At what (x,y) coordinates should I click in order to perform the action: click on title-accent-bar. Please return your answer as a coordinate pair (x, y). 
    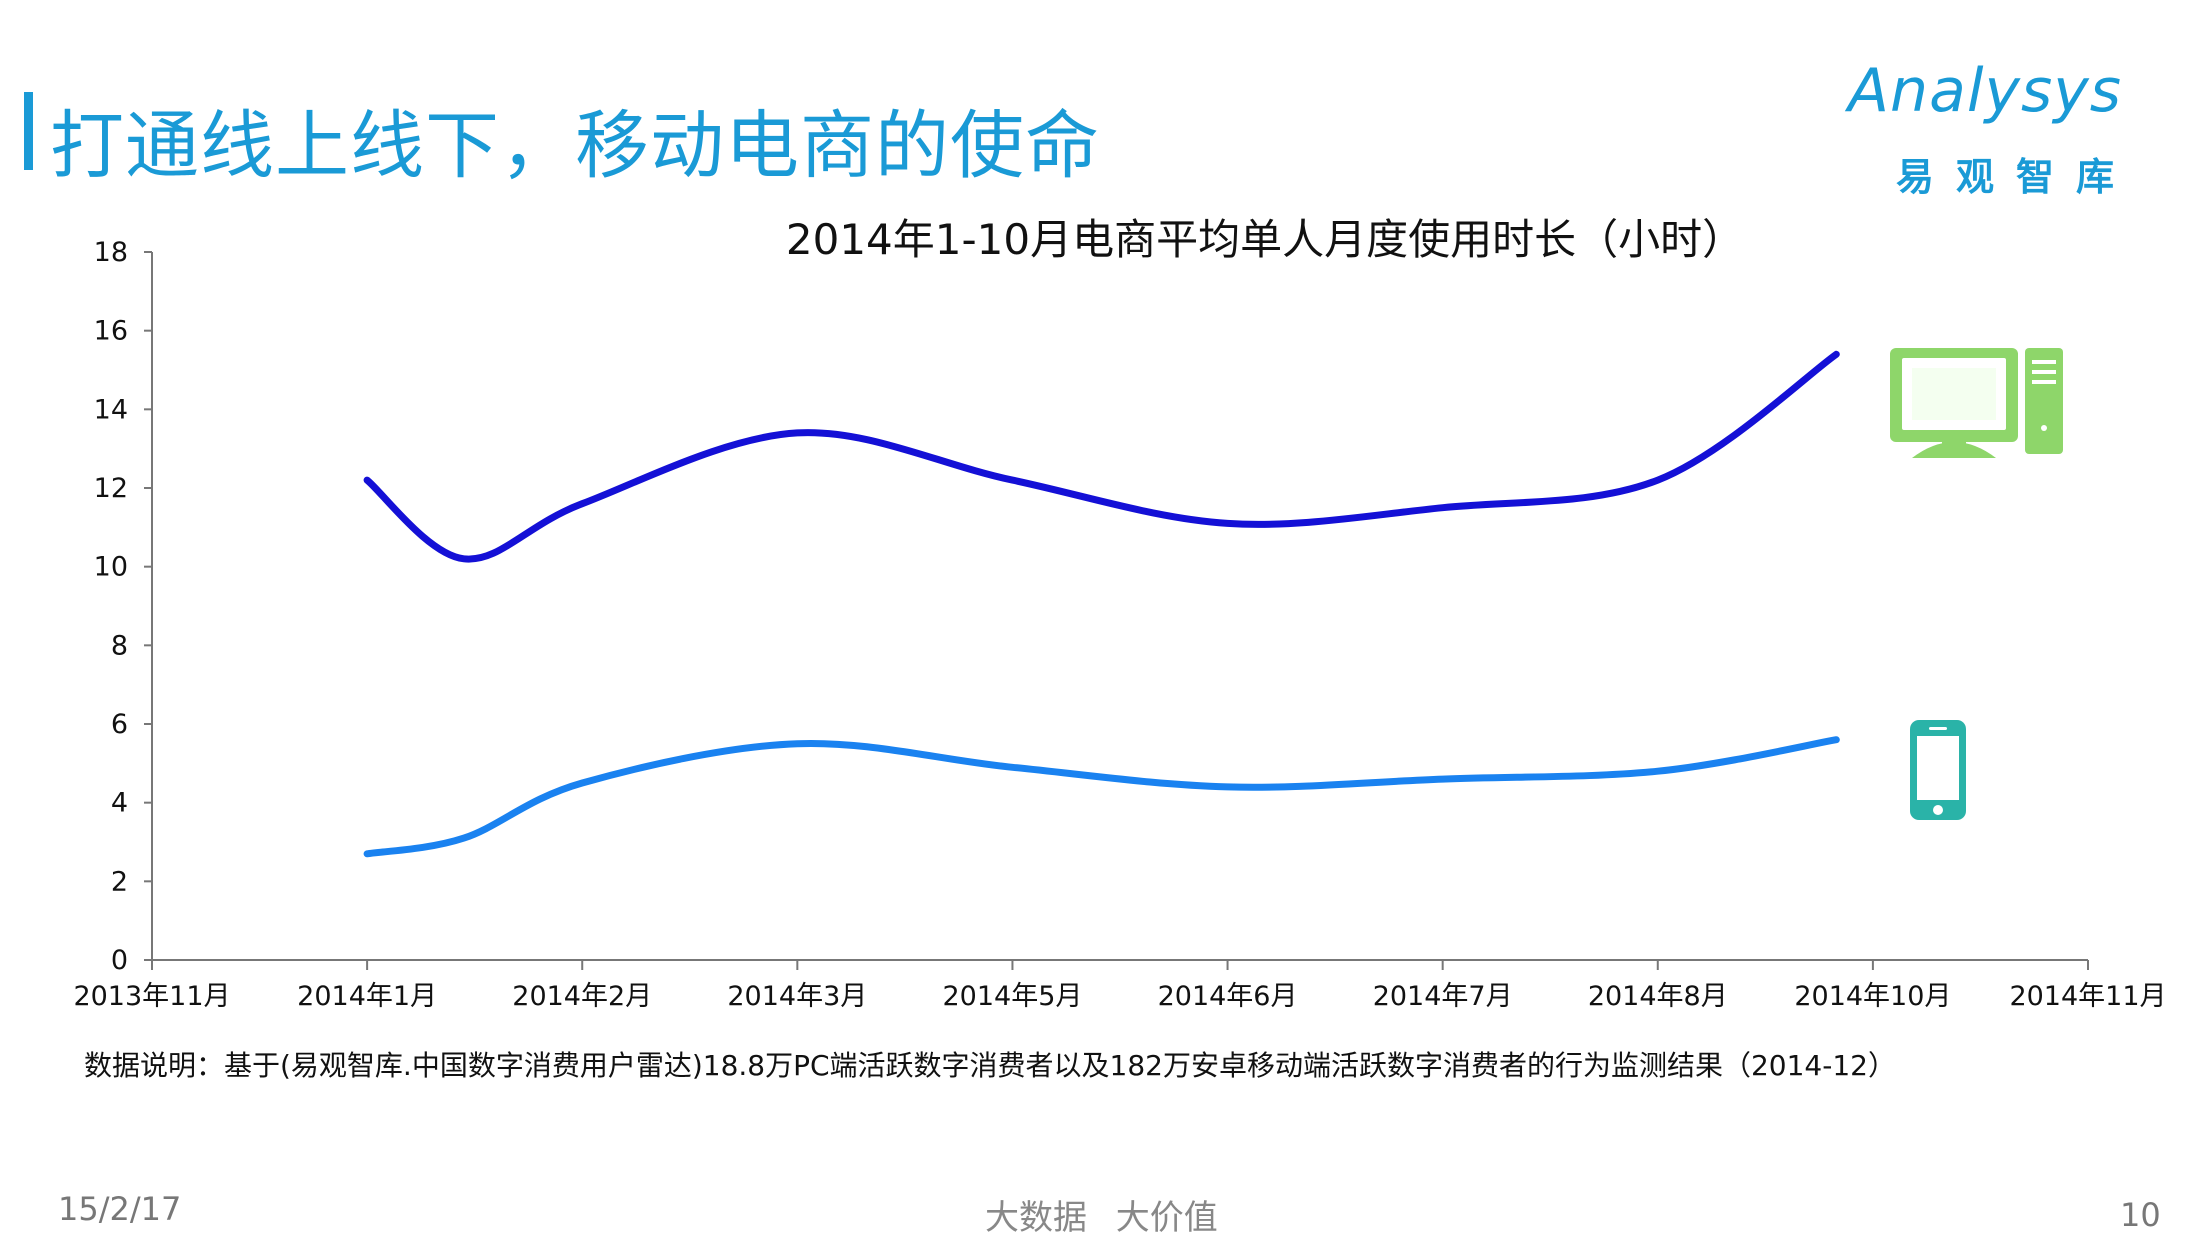
    Looking at the image, I should click on (28, 131).